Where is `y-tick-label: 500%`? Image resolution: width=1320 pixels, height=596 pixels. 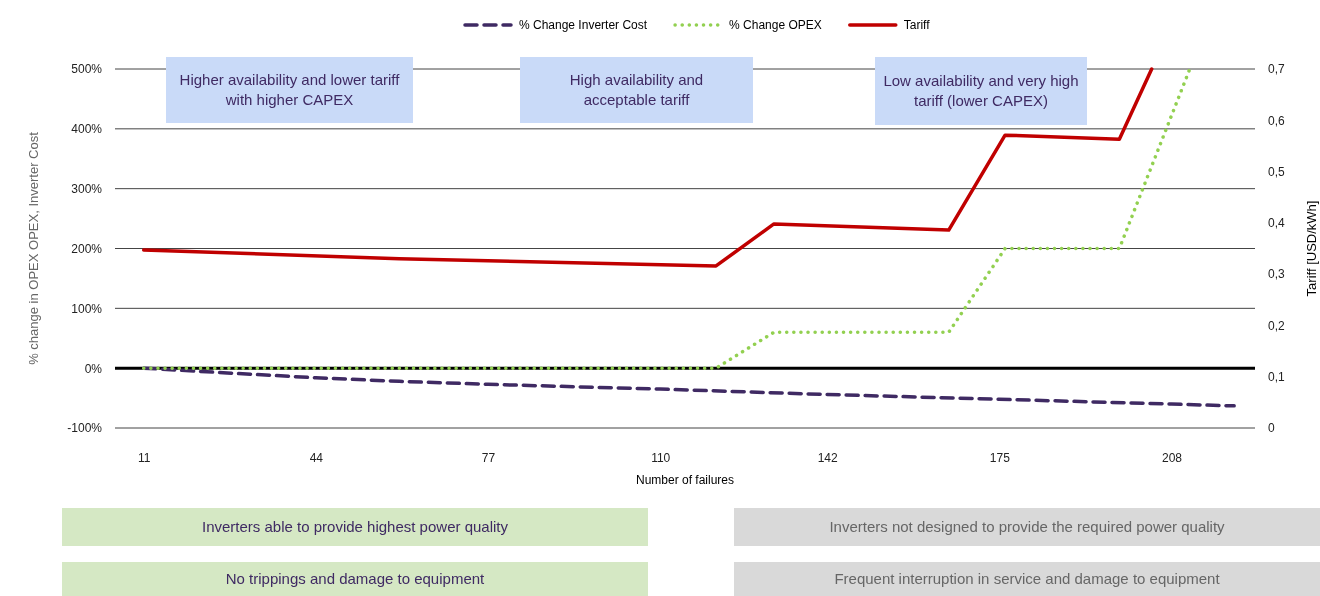
y-tick-label: 500% is located at coordinates (87, 69).